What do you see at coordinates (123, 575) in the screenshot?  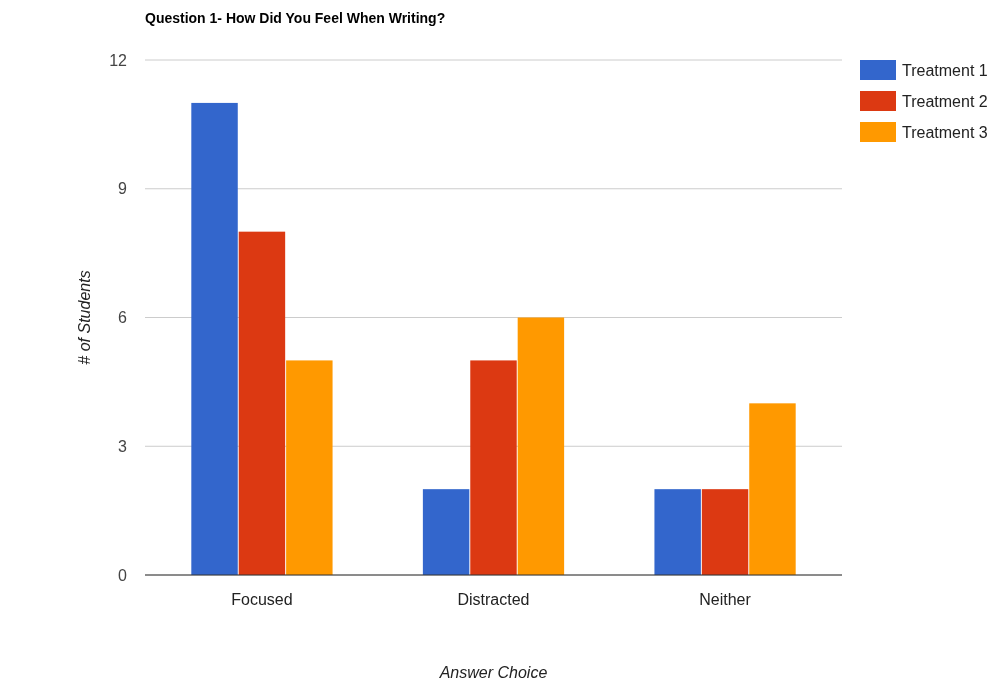 I see `y-tick-label: 0` at bounding box center [123, 575].